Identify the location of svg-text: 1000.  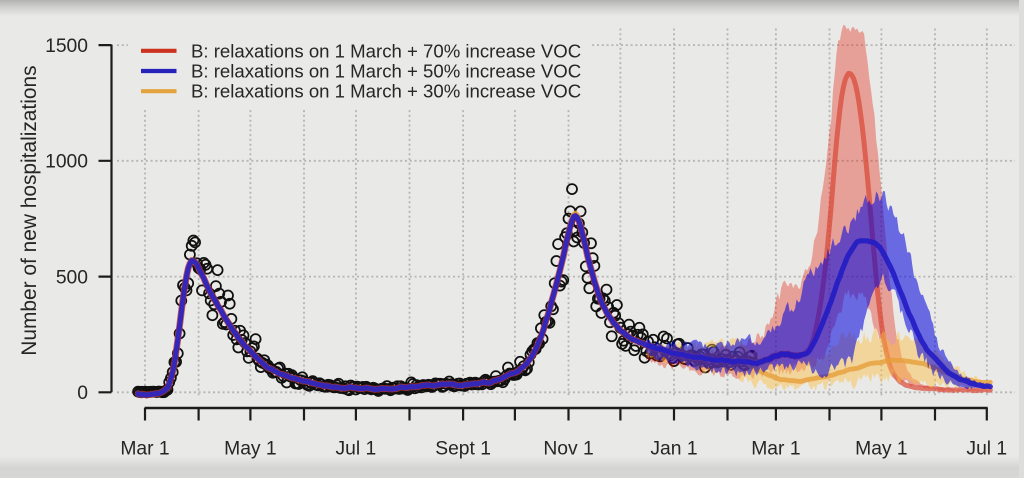
(66, 162).